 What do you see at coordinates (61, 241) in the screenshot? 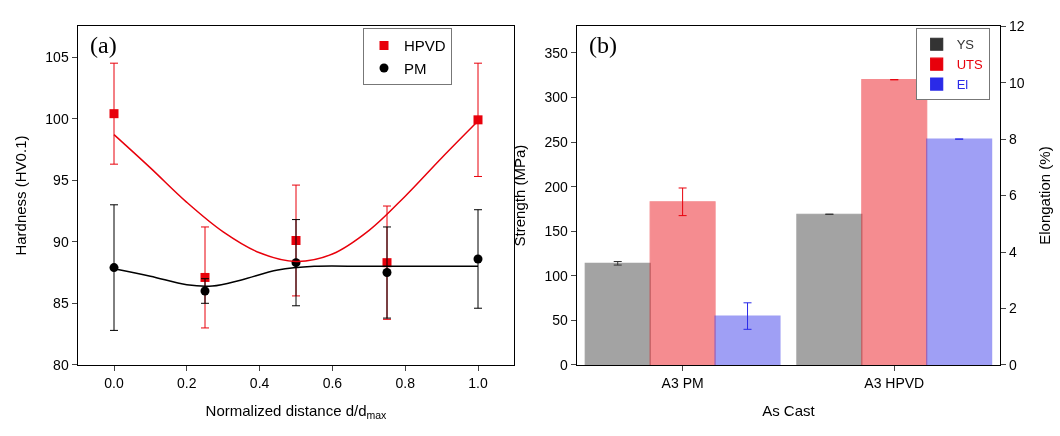
I see `y-tick-label: 90` at bounding box center [61, 241].